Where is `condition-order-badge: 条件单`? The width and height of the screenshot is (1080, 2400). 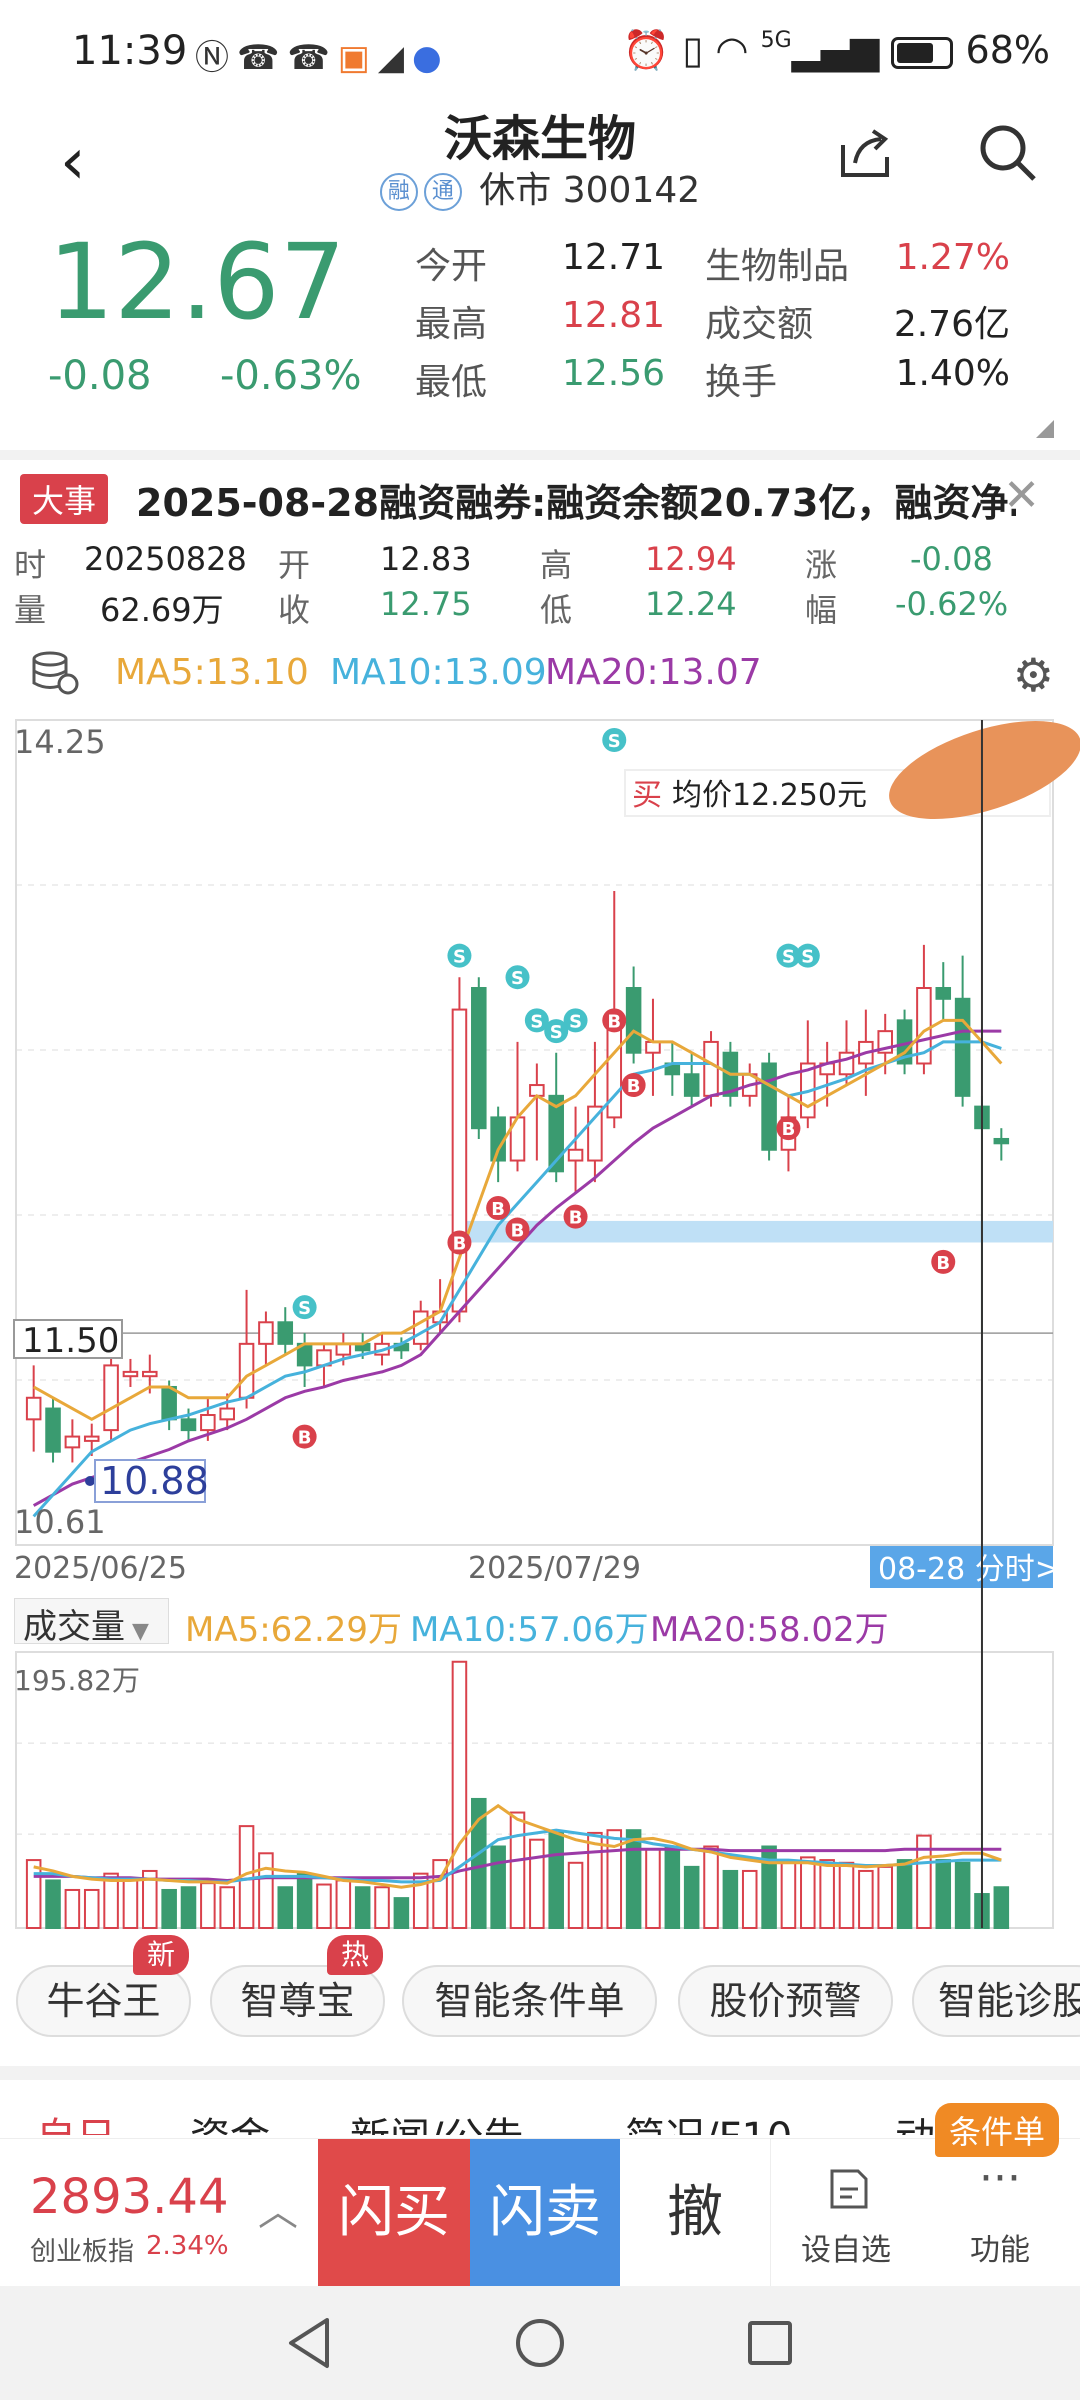
condition-order-badge: 条件单 is located at coordinates (997, 2130).